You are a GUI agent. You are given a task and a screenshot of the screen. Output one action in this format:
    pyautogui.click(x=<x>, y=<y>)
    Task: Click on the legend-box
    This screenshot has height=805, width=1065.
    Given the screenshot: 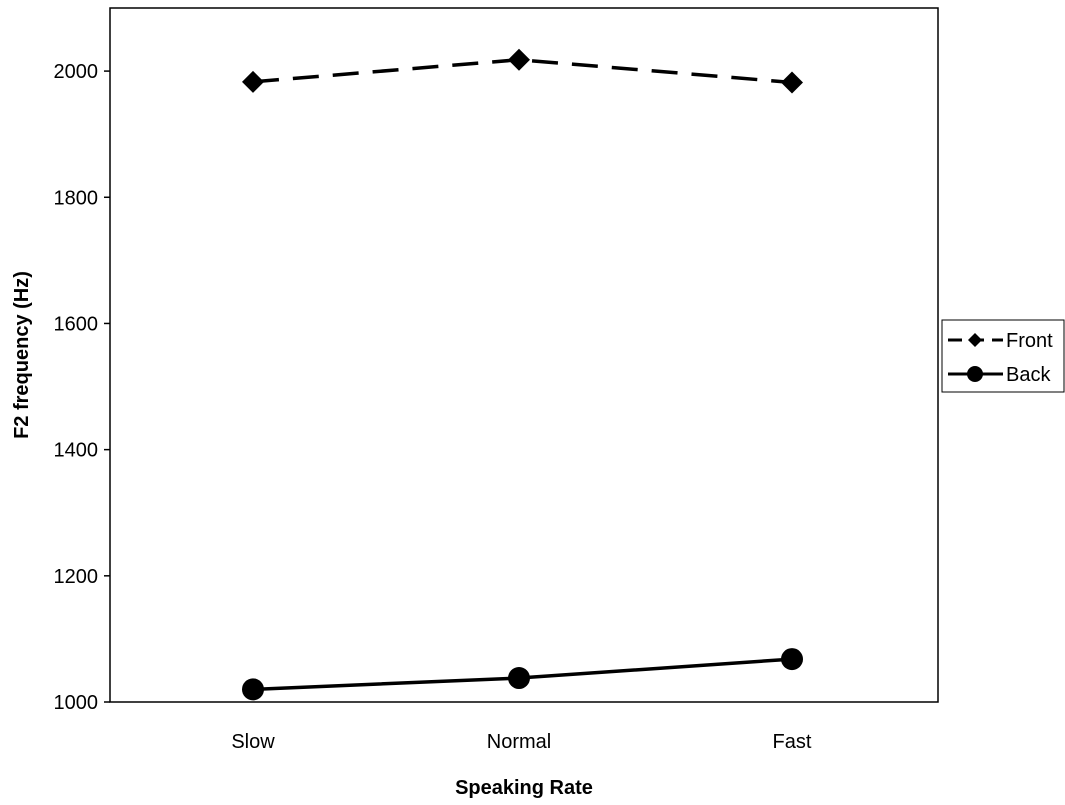 What is the action you would take?
    pyautogui.click(x=1003, y=356)
    